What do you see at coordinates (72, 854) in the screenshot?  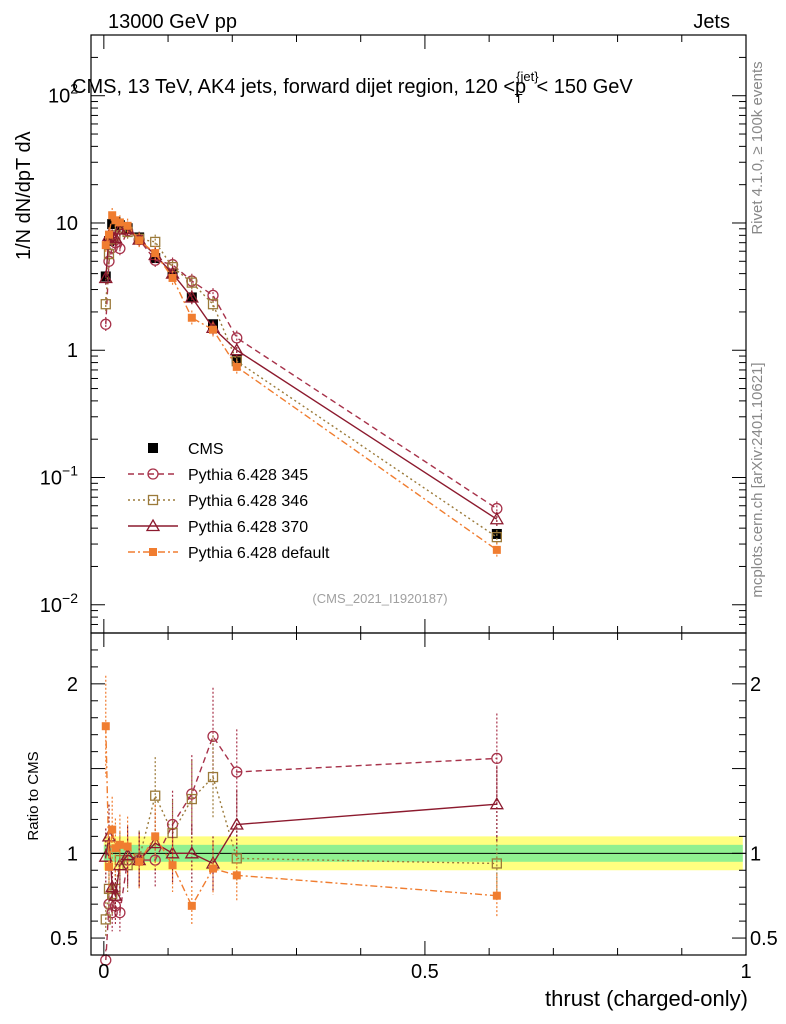 I see `ratio-y-tick-label: 1` at bounding box center [72, 854].